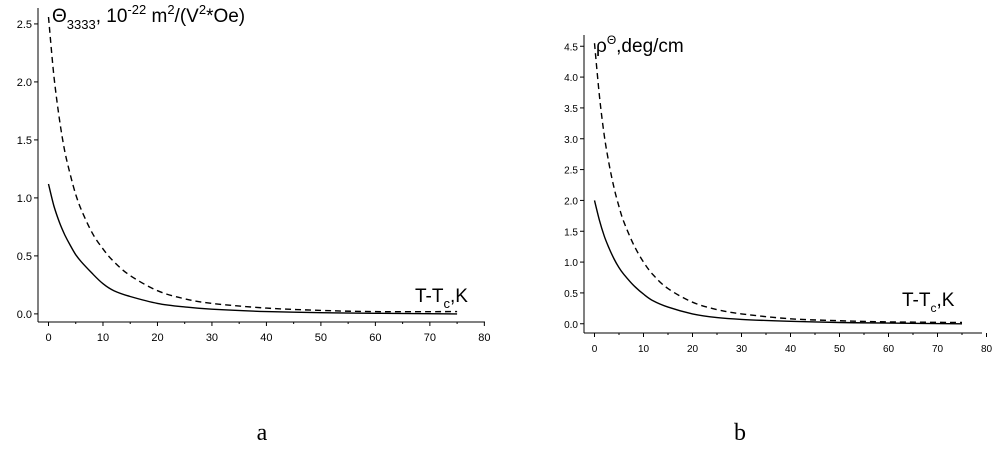 This screenshot has width=993, height=450. What do you see at coordinates (27, 170) in the screenshot?
I see `y-ticks: 0.0 0.5 1.0 1.5 2.0 2.5` at bounding box center [27, 170].